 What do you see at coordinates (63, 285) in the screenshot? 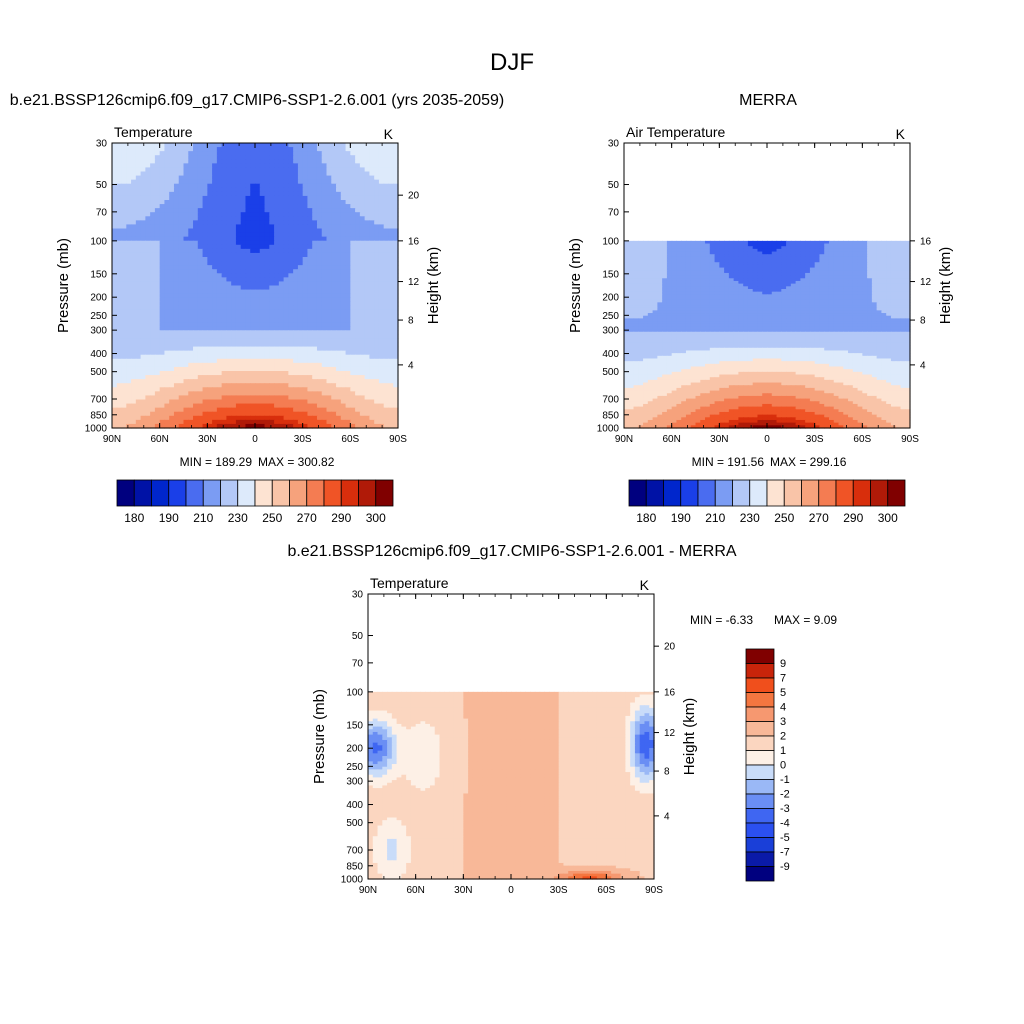
I see `y-axis-label: Pressure (mb)` at bounding box center [63, 285].